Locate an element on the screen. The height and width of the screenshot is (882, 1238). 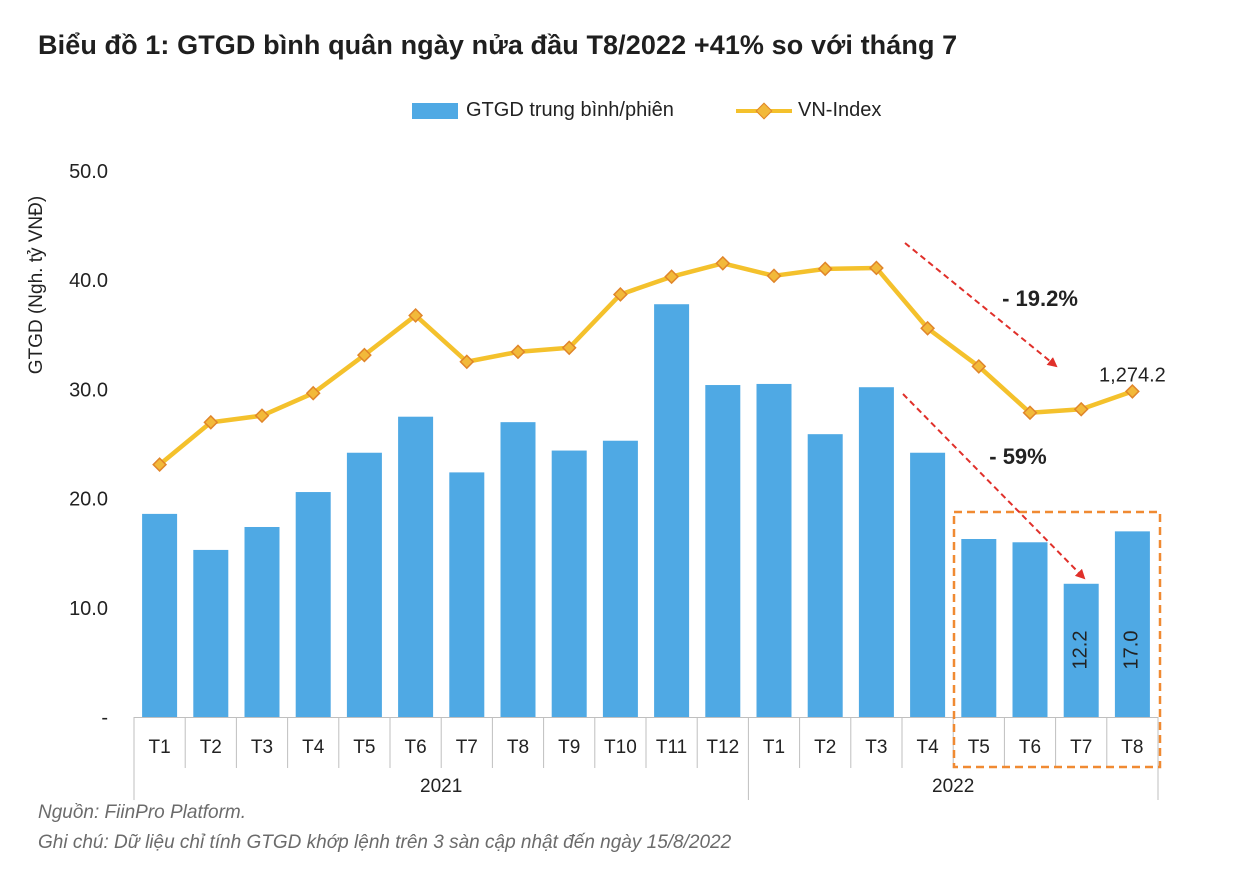
legend-line-label: VN-Index is located at coordinates (840, 110).